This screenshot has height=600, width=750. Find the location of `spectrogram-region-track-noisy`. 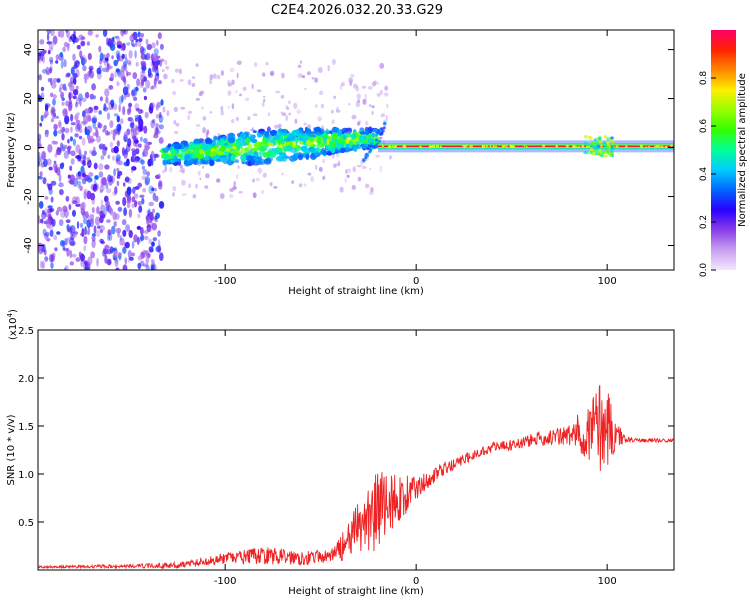

spectrogram-region-track-noisy is located at coordinates (273, 144).